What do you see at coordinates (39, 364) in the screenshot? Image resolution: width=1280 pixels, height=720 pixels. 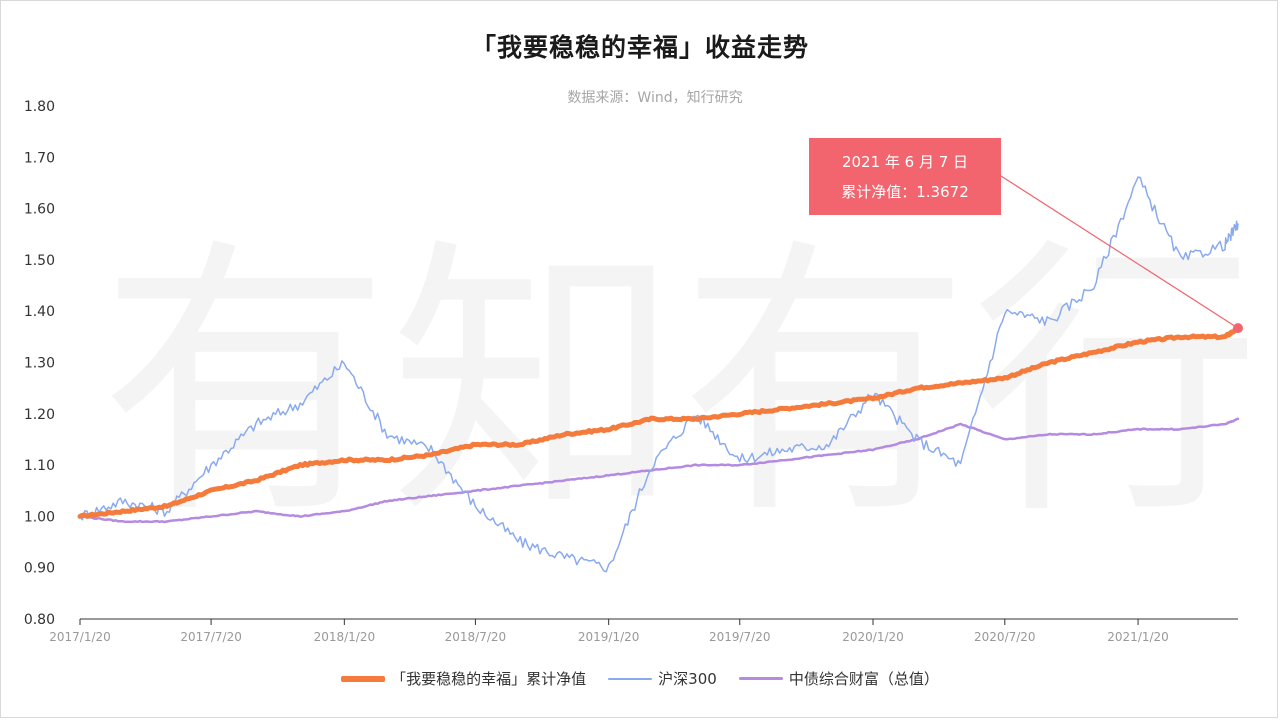 I see `y-tick-label: 1.30` at bounding box center [39, 364].